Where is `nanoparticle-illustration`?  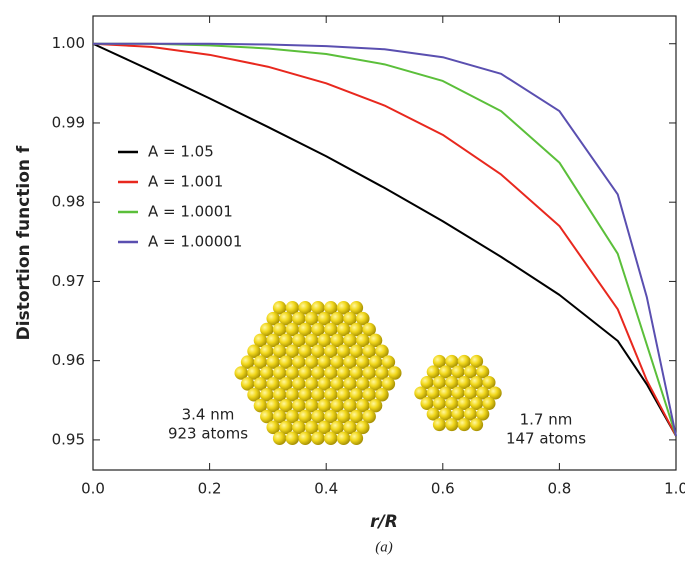 nanoparticle-illustration is located at coordinates (368, 373).